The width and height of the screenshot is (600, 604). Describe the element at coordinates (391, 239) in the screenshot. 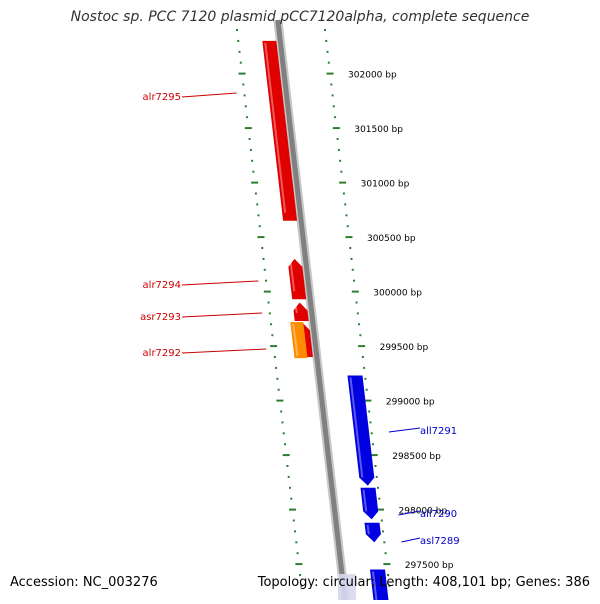

I see `position-label: 300500 bp` at that location.